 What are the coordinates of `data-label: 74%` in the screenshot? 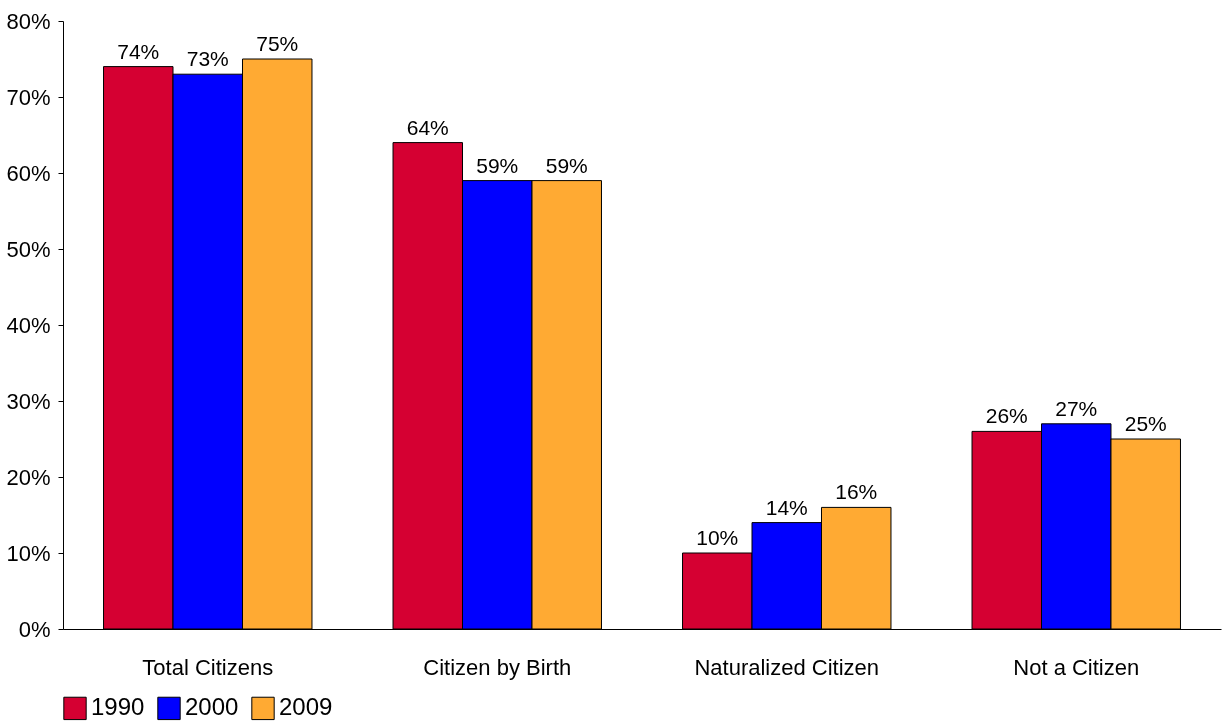 It's located at (138, 51).